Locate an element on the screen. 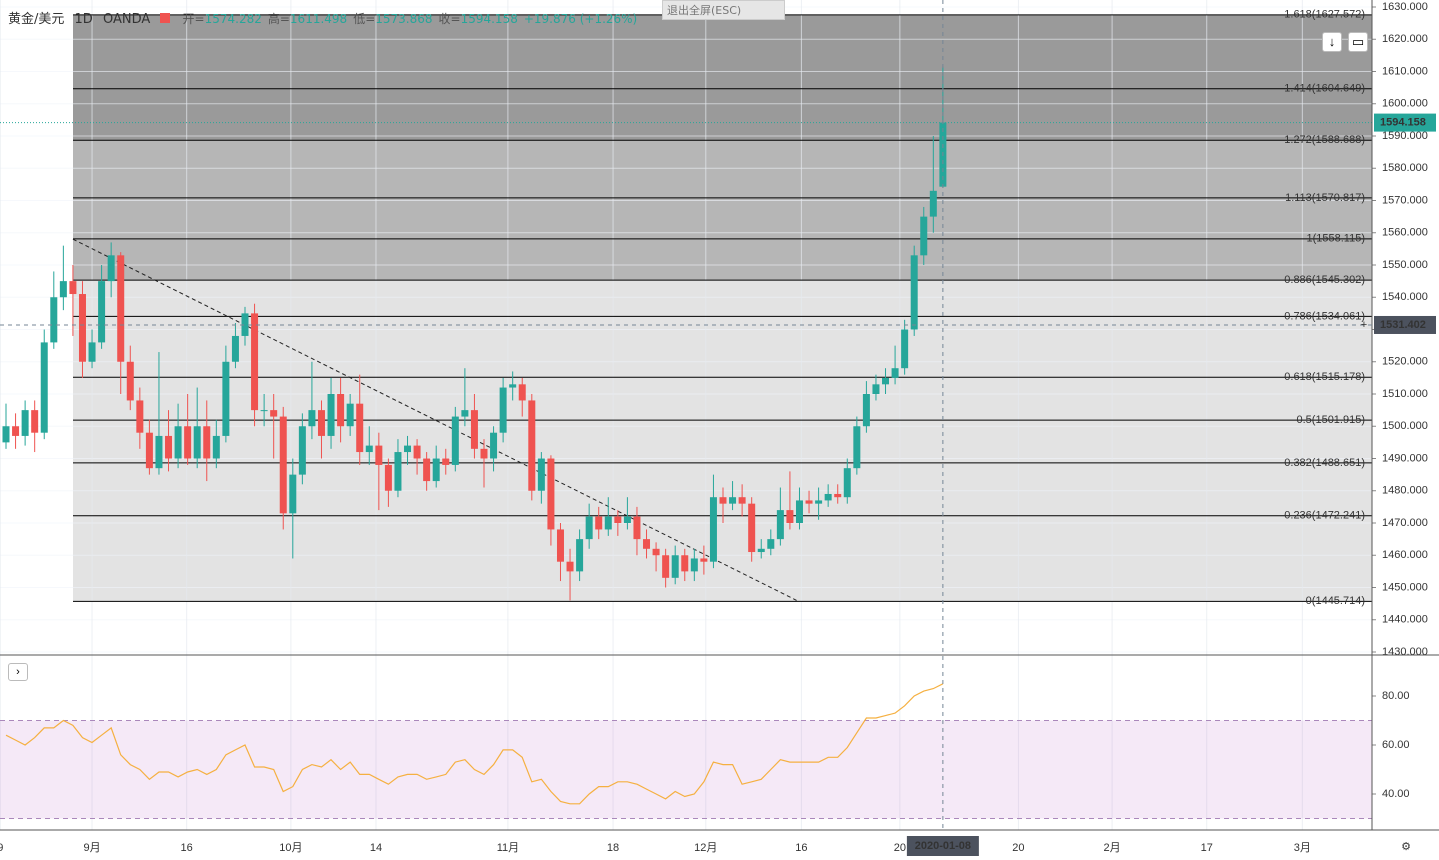 The height and width of the screenshot is (860, 1439). fib-label: 0.382(1488.651) is located at coordinates (1324, 463).